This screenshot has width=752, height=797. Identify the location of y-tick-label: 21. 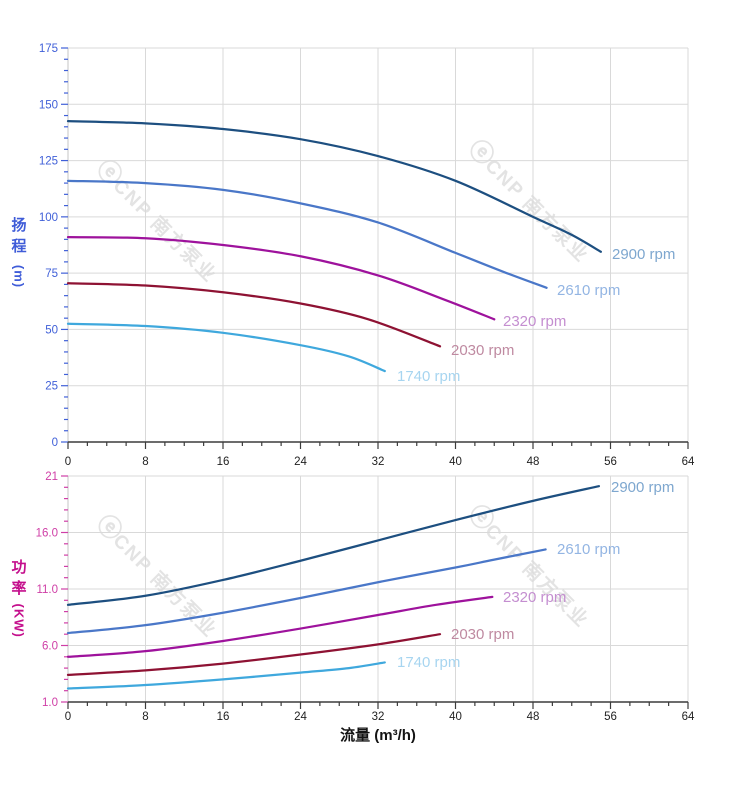
(51, 477).